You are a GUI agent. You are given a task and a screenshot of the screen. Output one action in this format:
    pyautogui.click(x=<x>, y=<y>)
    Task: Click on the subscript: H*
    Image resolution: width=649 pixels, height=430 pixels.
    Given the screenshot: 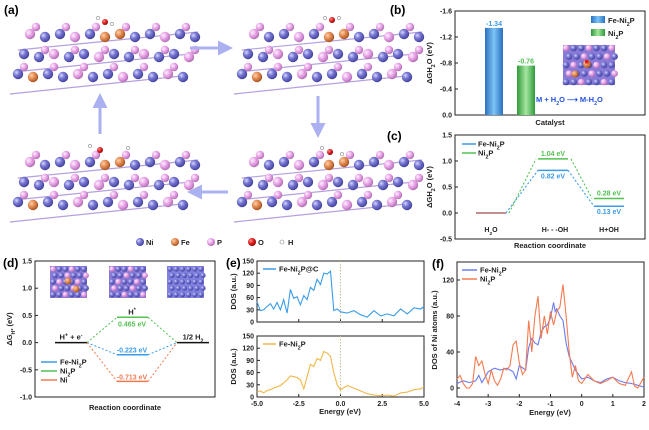 What is the action you would take?
    pyautogui.click(x=14, y=331)
    